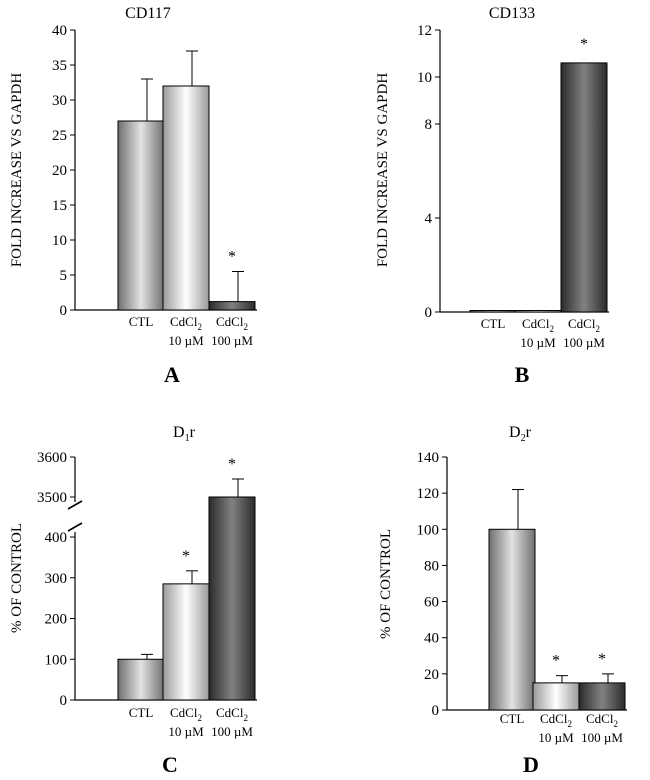 The image size is (650, 780). I want to click on y-tick-label: 400, so click(56, 538).